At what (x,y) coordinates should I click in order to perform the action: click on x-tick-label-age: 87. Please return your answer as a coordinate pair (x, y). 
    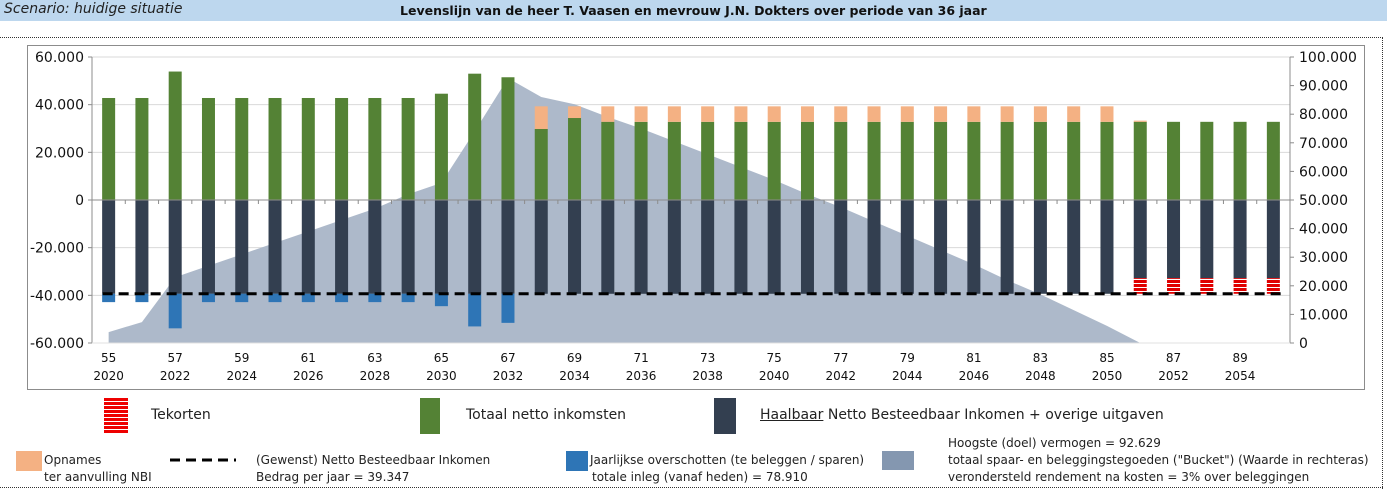
    Looking at the image, I should click on (1173, 358).